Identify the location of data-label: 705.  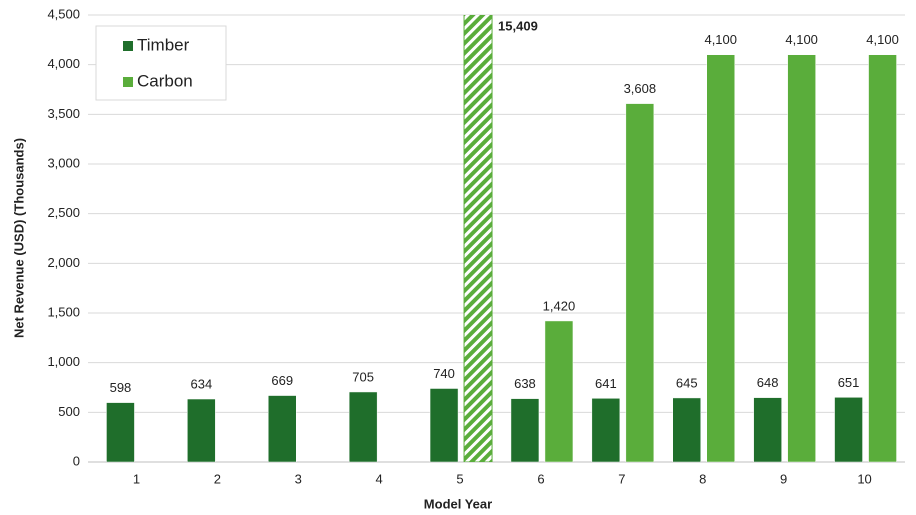
(363, 376).